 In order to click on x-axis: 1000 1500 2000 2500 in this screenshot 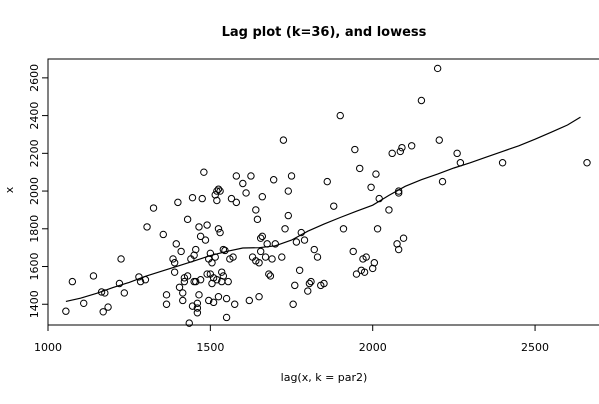, I will do `click(291, 339)`.